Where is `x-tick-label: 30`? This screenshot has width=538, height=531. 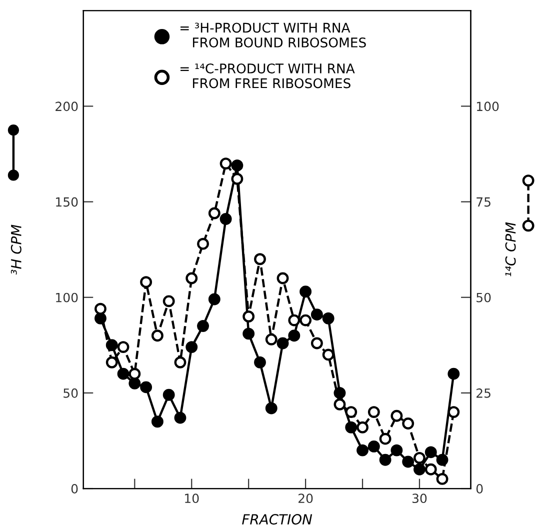
x-tick-label: 30 is located at coordinates (419, 499).